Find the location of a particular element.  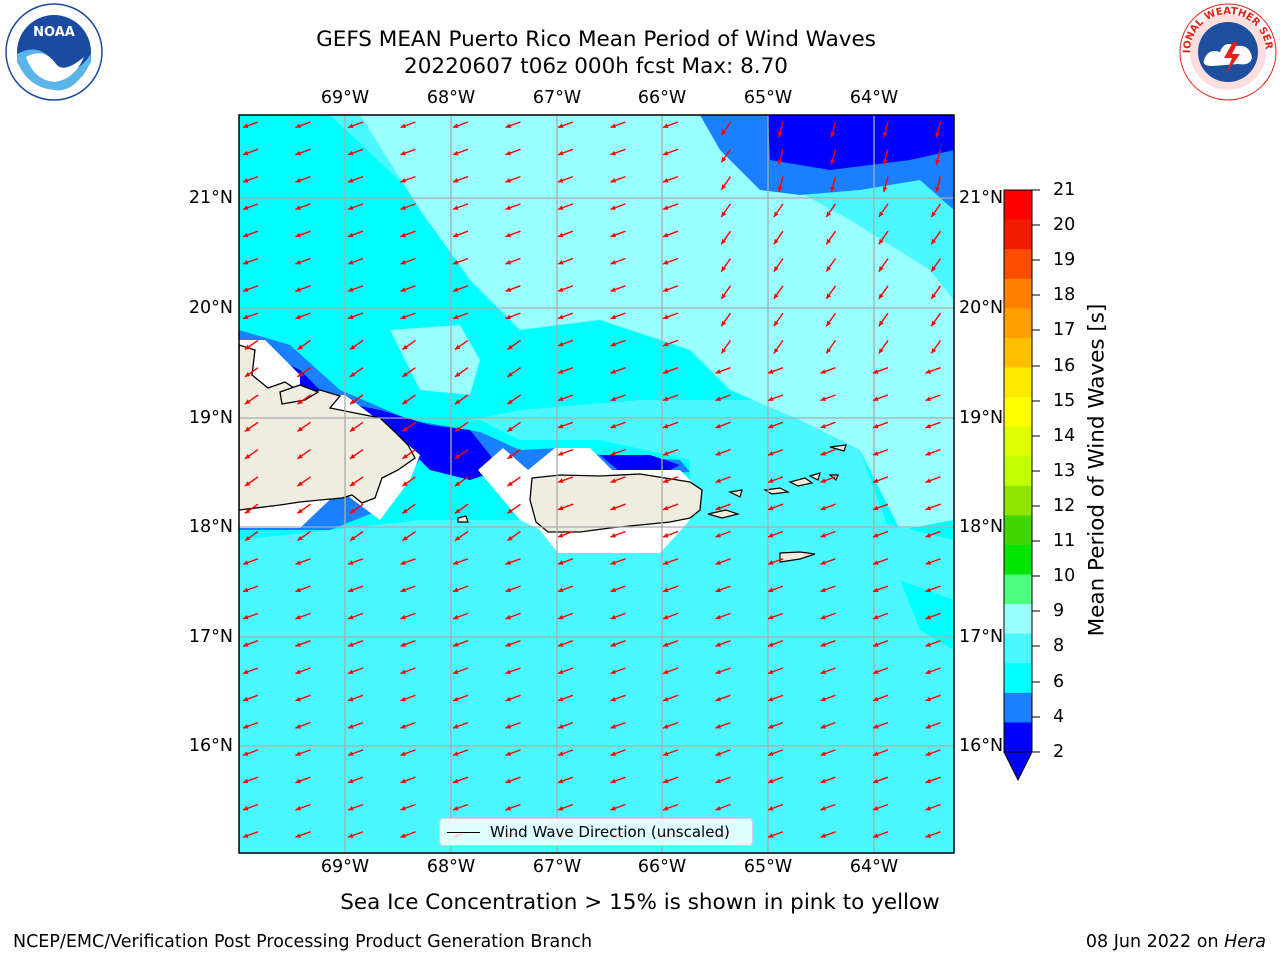

colorbar-tick: 21 is located at coordinates (1064, 190).